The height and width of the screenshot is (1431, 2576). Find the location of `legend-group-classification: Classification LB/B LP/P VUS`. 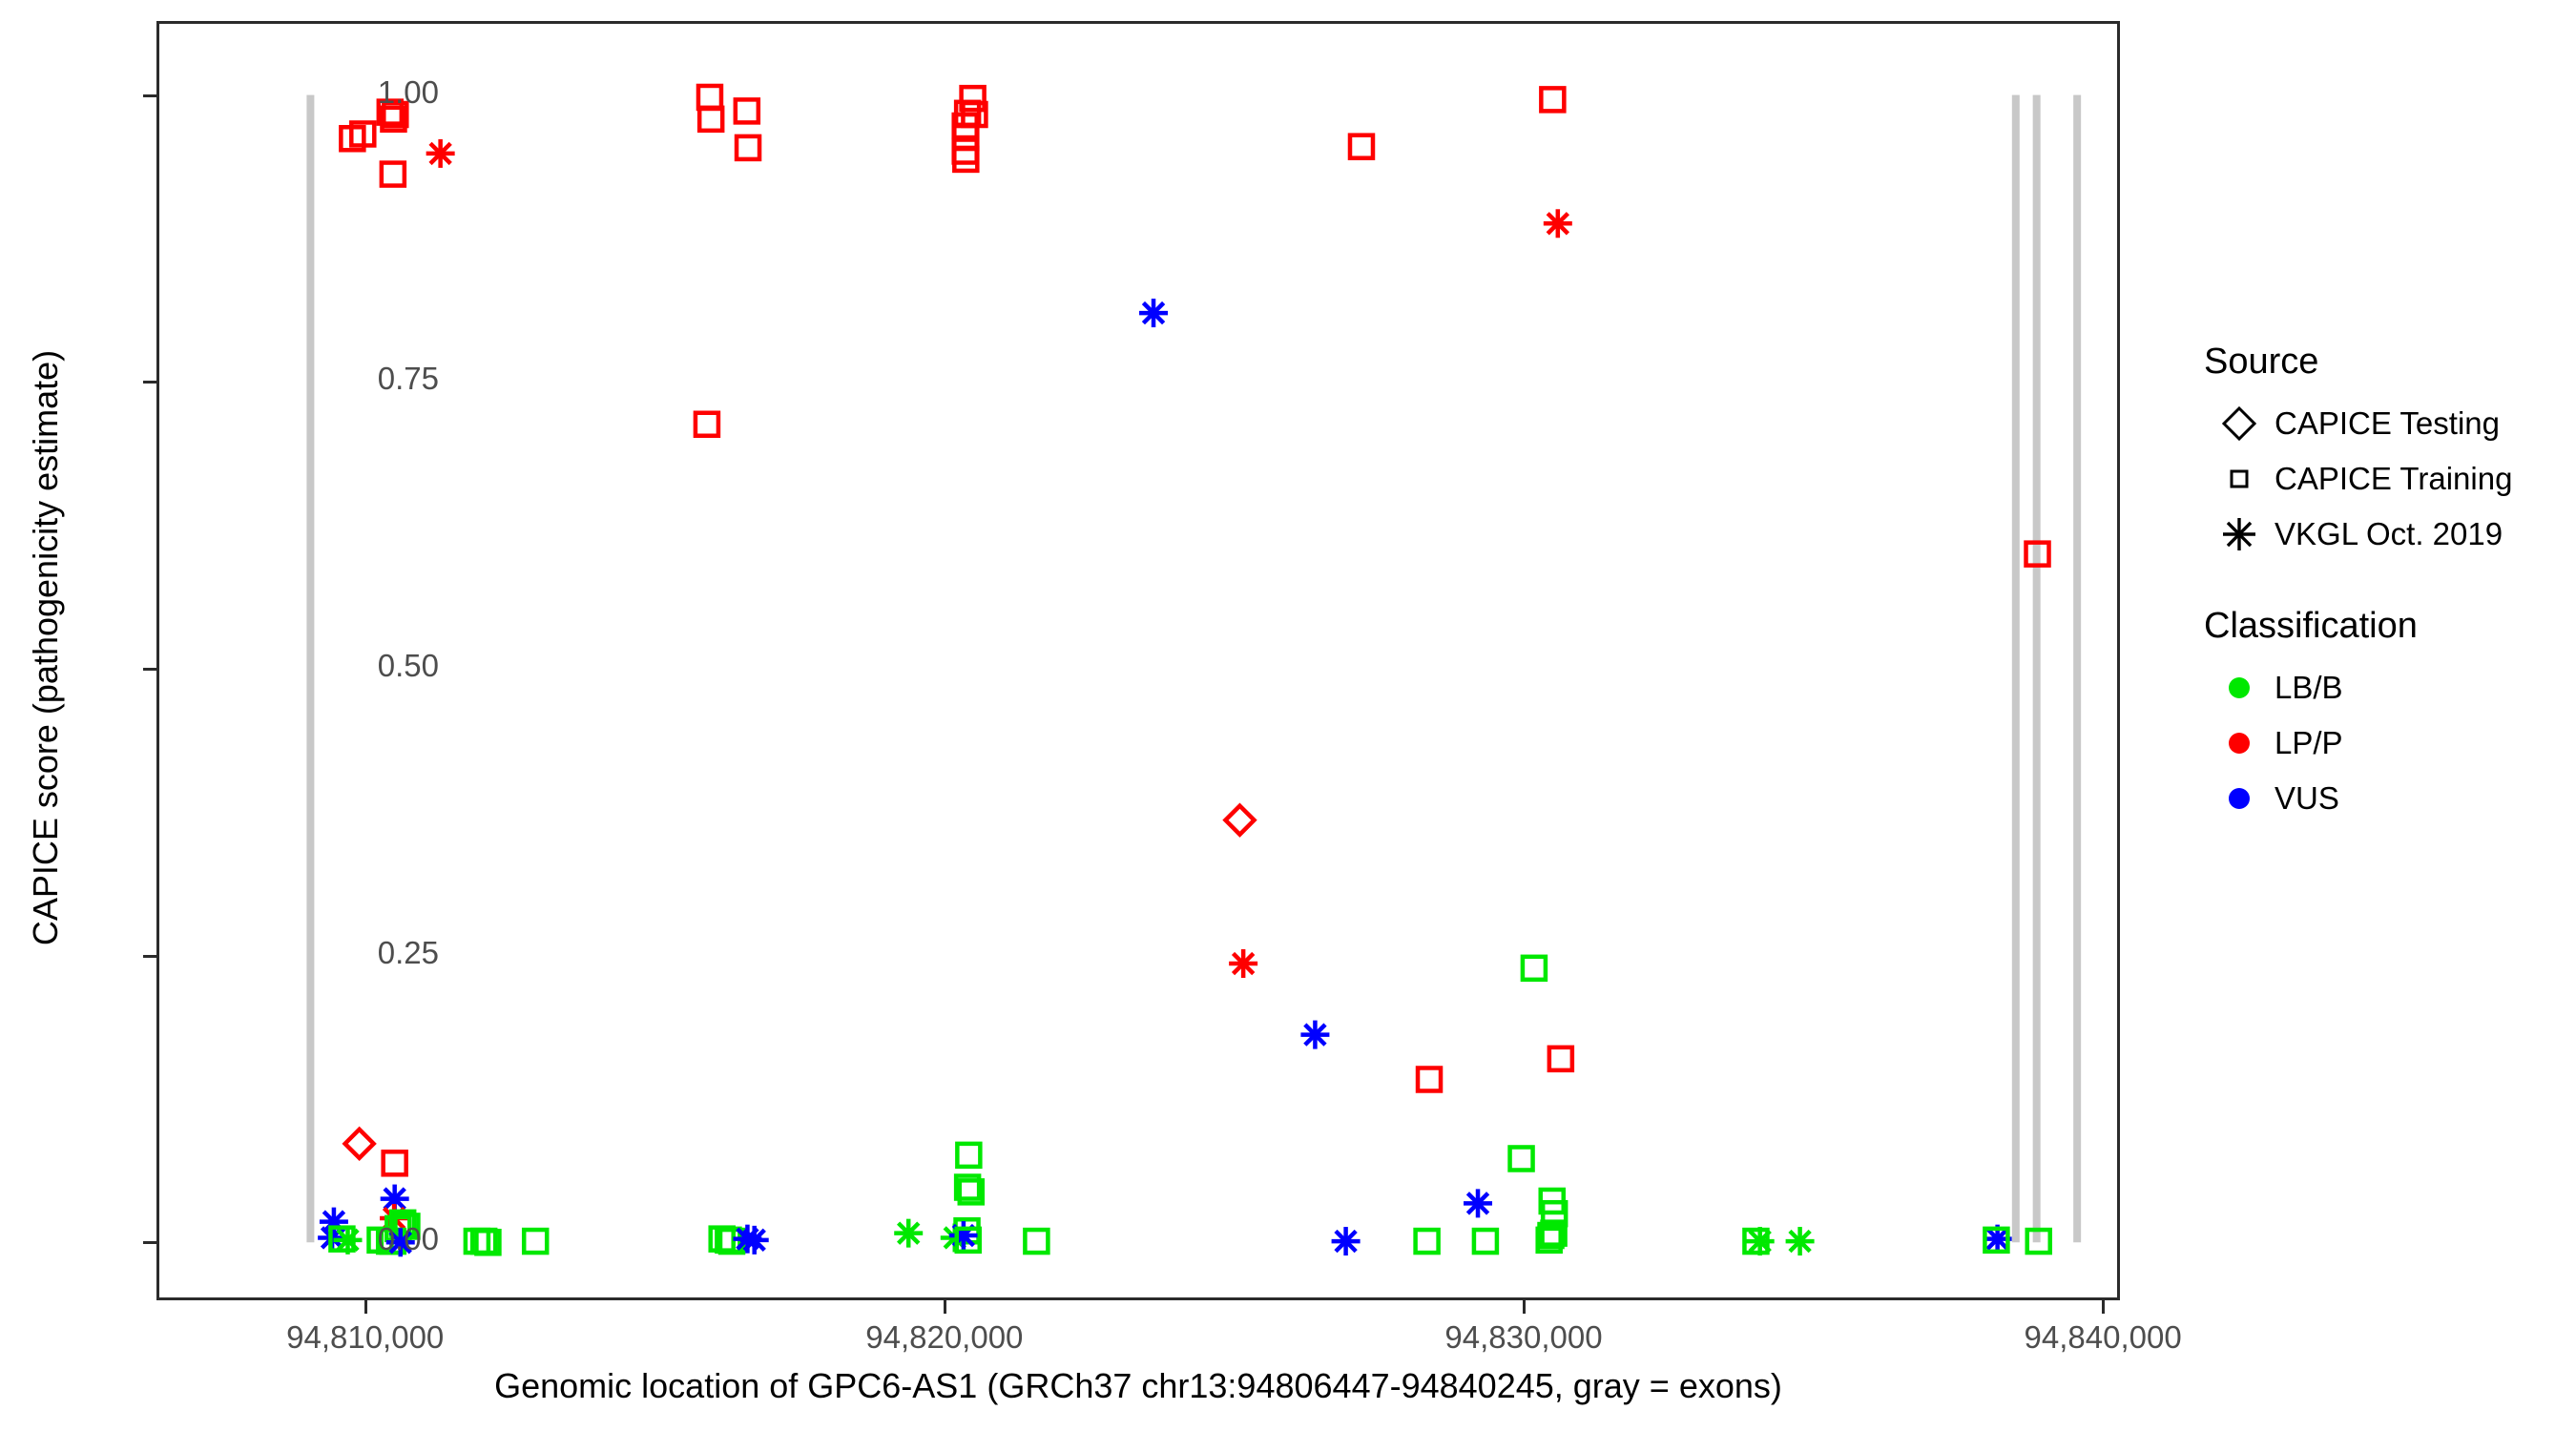

legend-group-classification: Classification LB/B LP/P VUS is located at coordinates (2385, 716).